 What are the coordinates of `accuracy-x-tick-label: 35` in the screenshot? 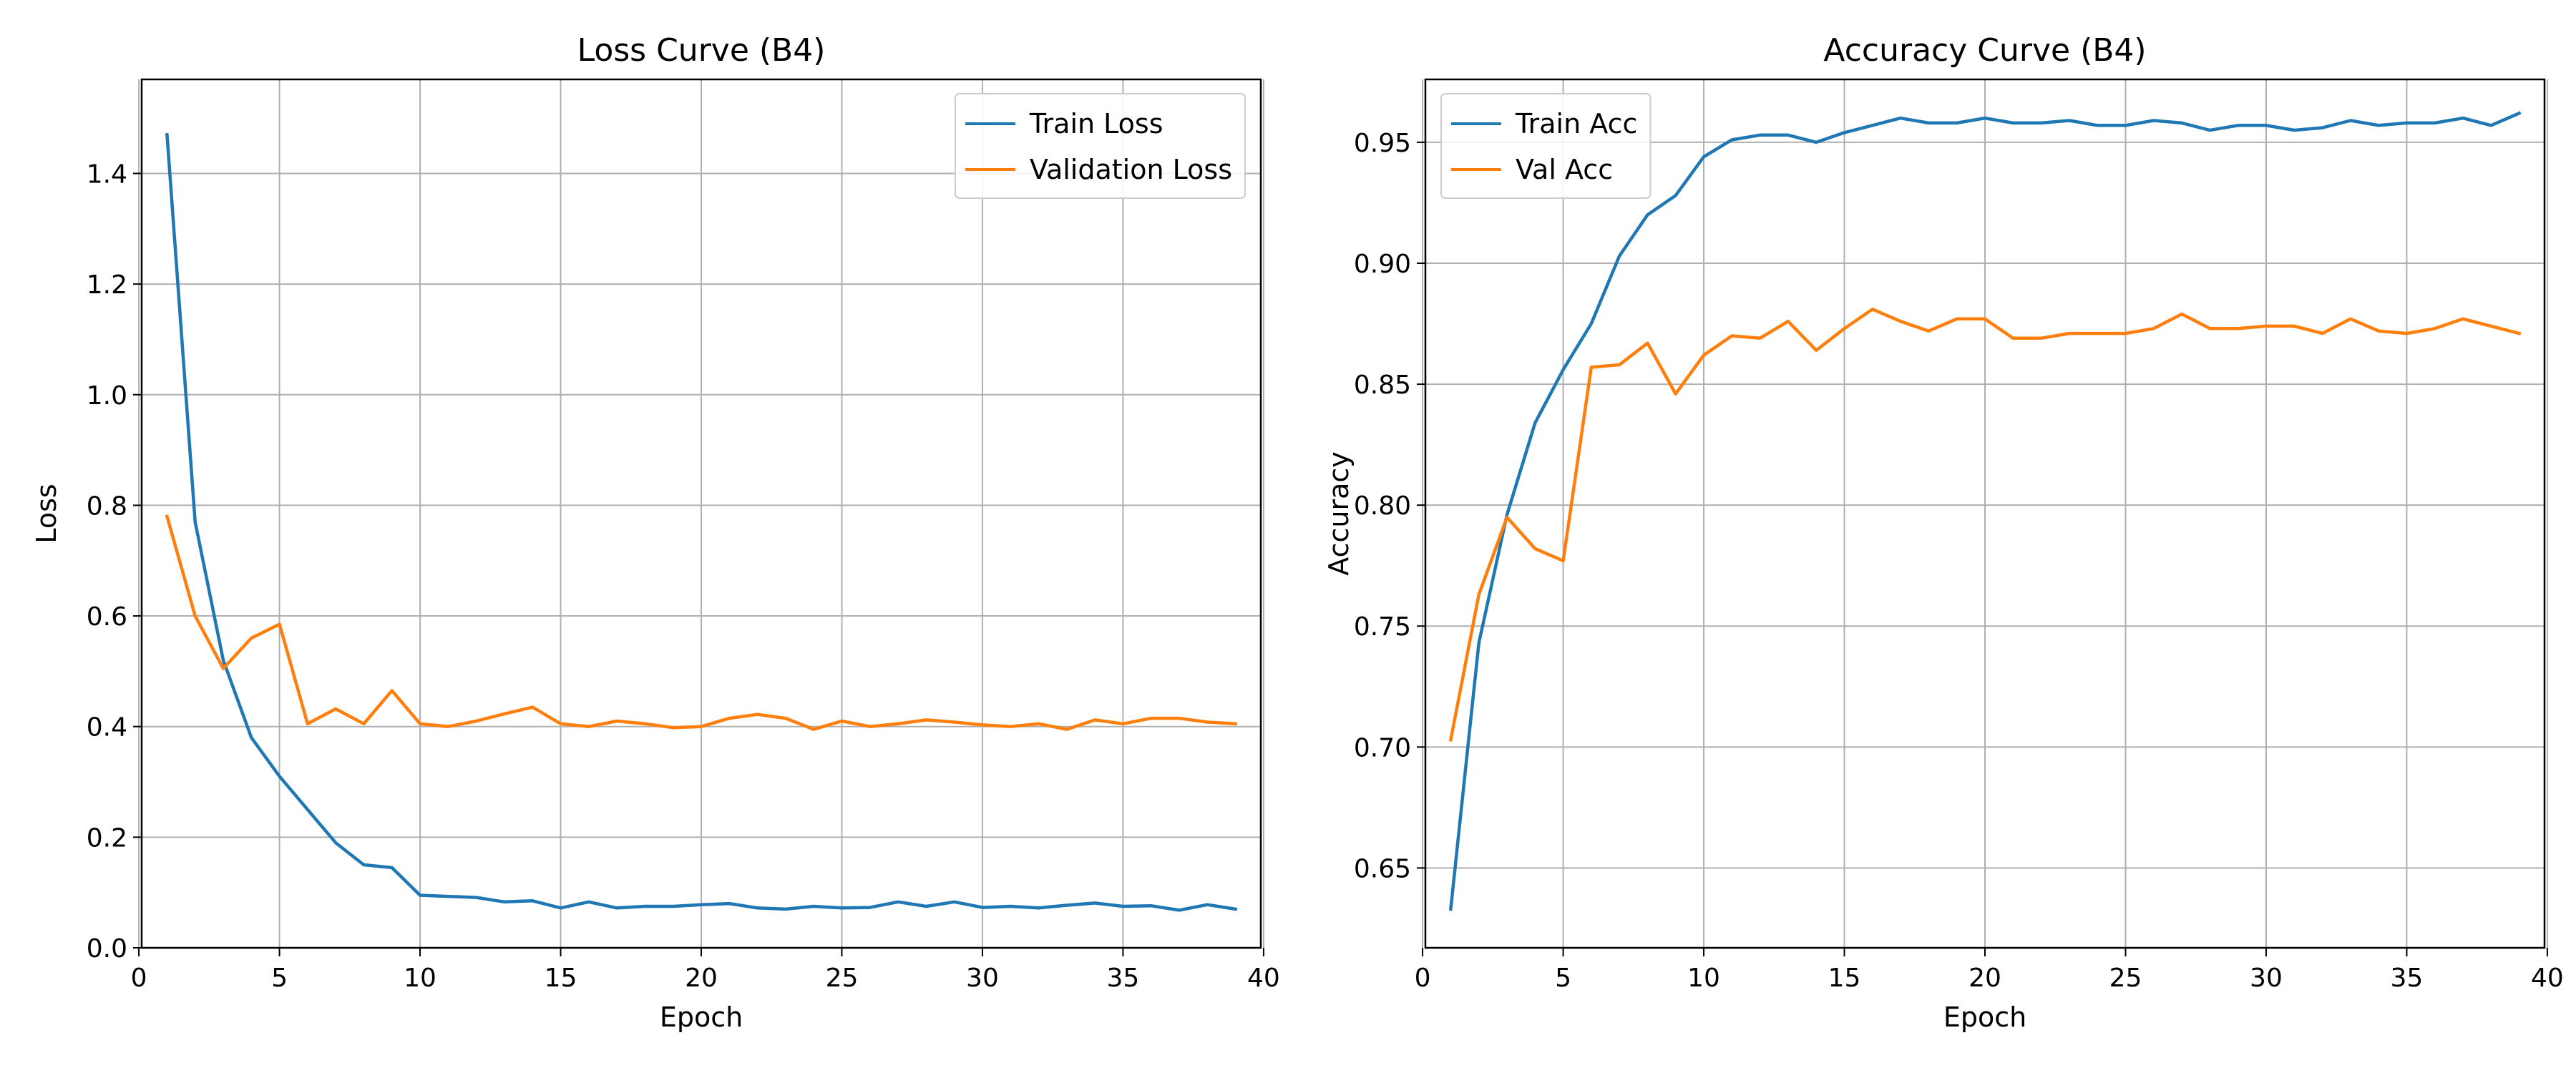 It's located at (2407, 979).